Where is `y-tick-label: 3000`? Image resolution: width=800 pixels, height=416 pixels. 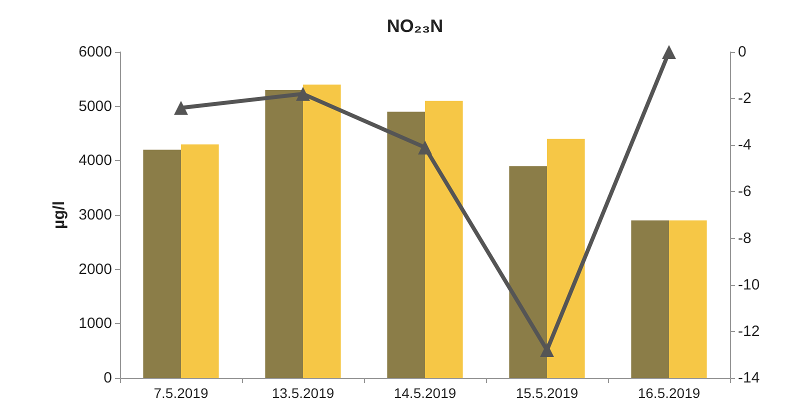
y-tick-label: 3000 is located at coordinates (95, 215).